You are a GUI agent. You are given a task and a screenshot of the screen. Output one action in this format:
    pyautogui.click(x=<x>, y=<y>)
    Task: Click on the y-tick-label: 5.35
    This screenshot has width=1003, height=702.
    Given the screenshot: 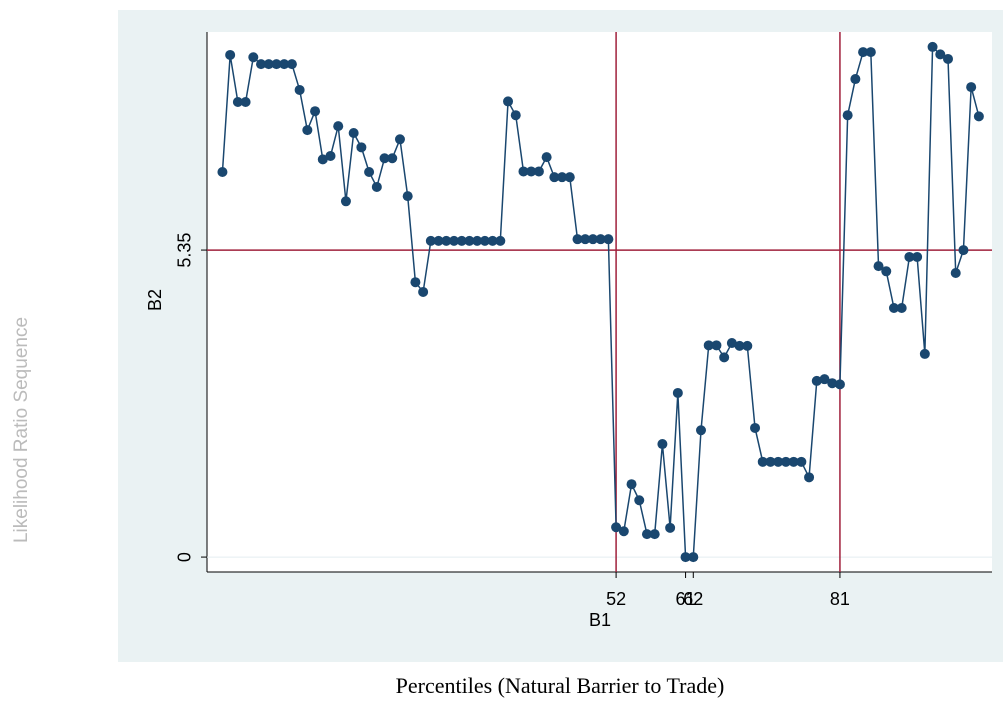 What is the action you would take?
    pyautogui.click(x=185, y=250)
    